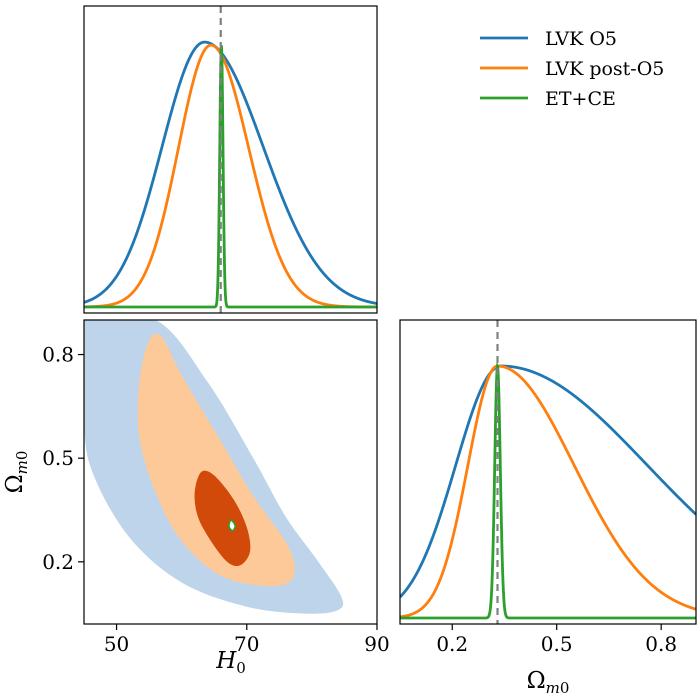 The width and height of the screenshot is (700, 700). What do you see at coordinates (58, 458) in the screenshot?
I see `omega-y-tick-label: 0.5` at bounding box center [58, 458].